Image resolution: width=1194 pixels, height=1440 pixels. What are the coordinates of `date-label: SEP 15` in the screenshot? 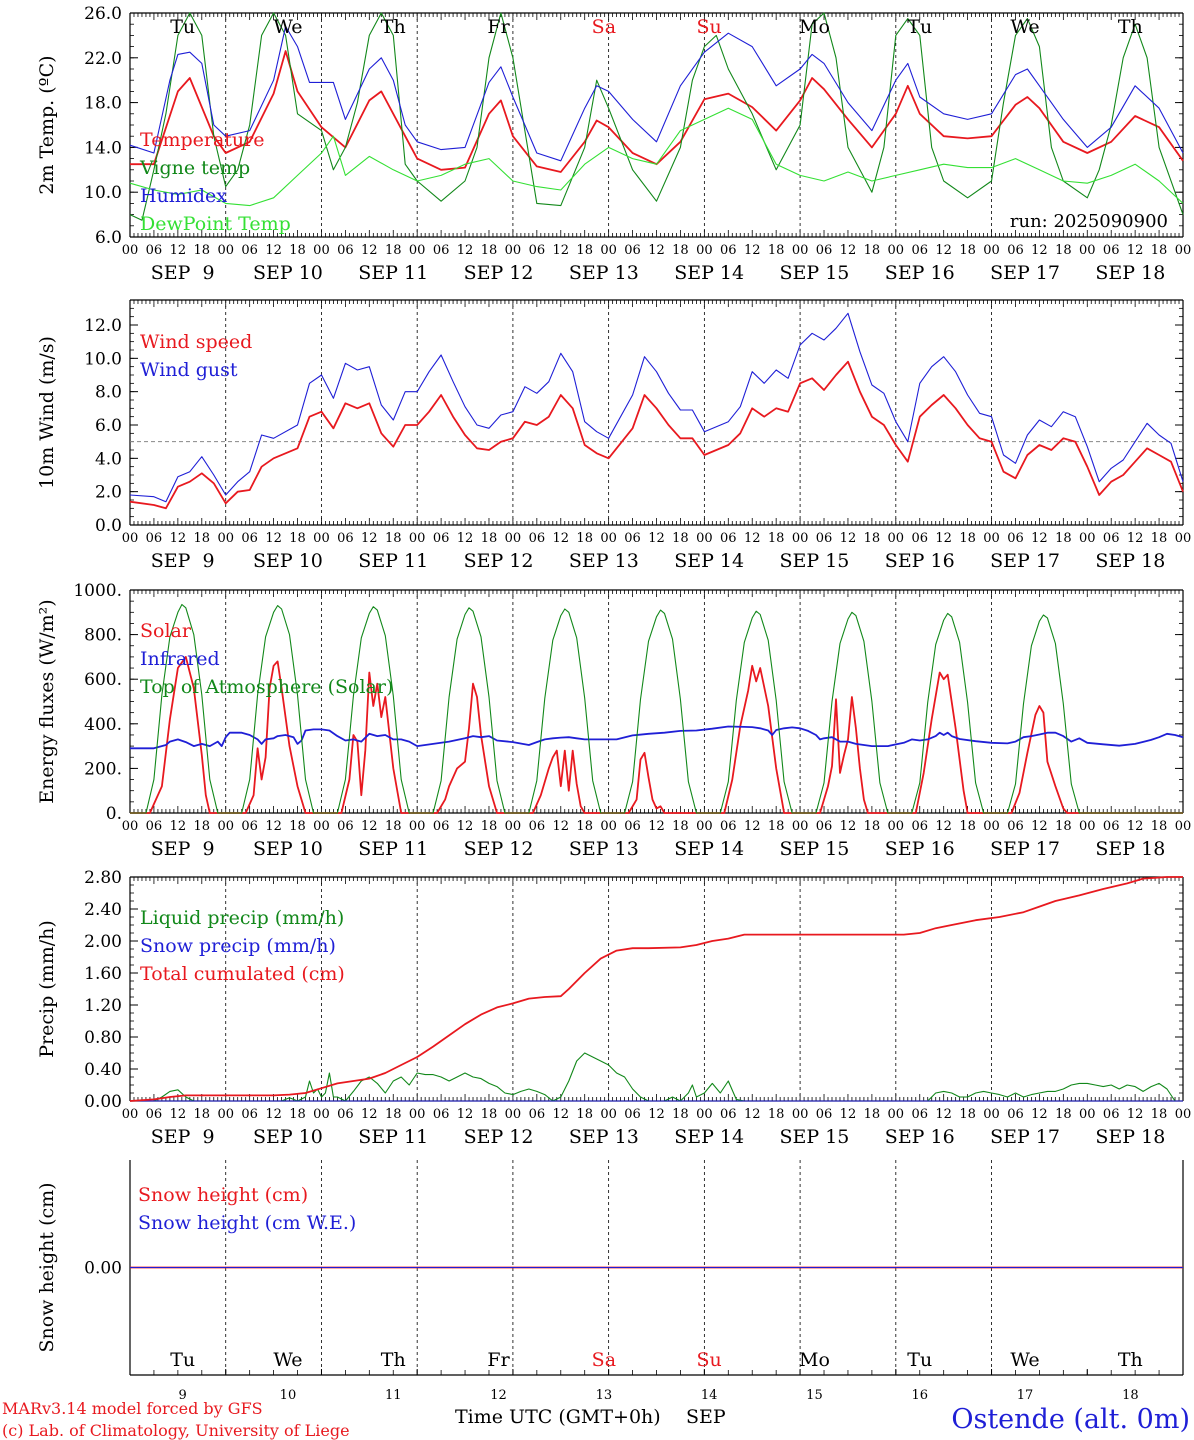 It's located at (815, 849).